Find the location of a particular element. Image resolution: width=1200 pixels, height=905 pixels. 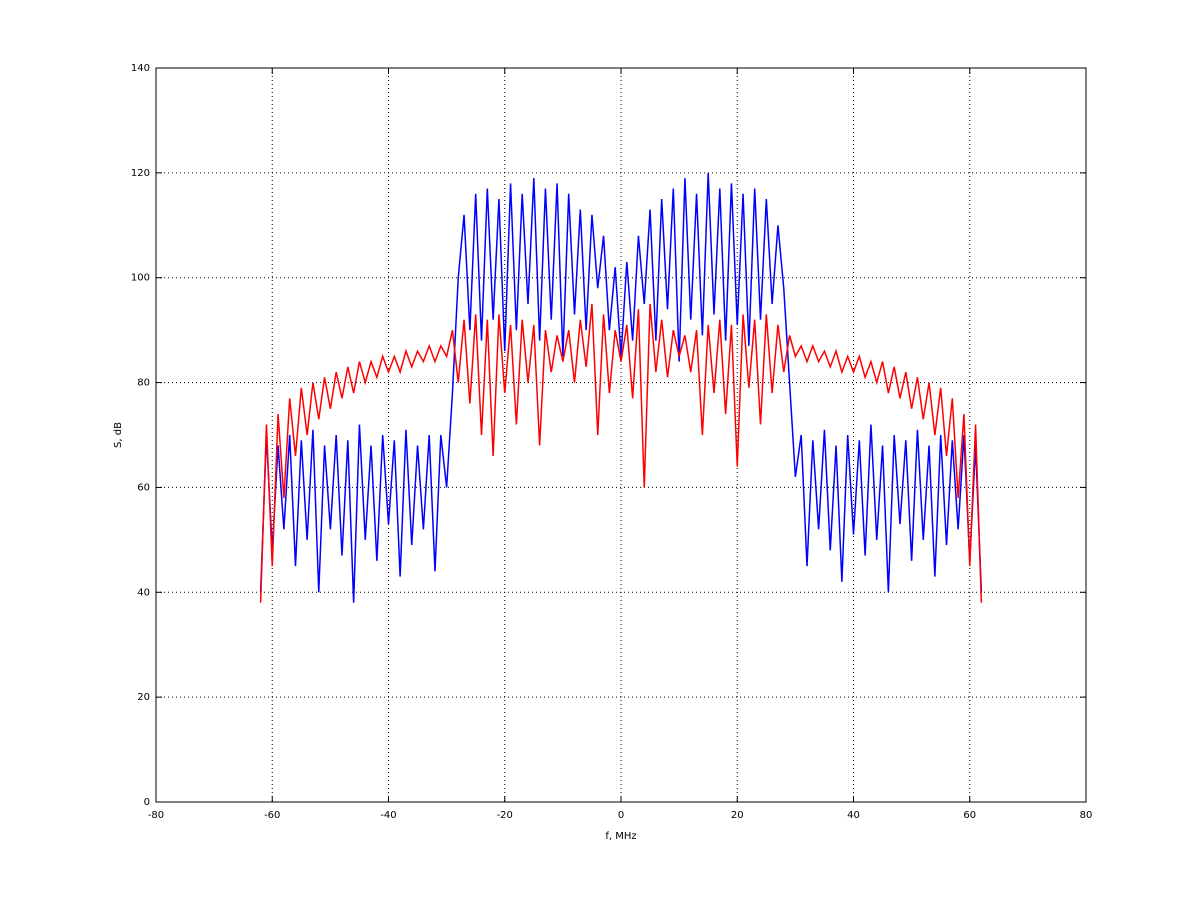

y-tick-label: 0 is located at coordinates (147, 802).